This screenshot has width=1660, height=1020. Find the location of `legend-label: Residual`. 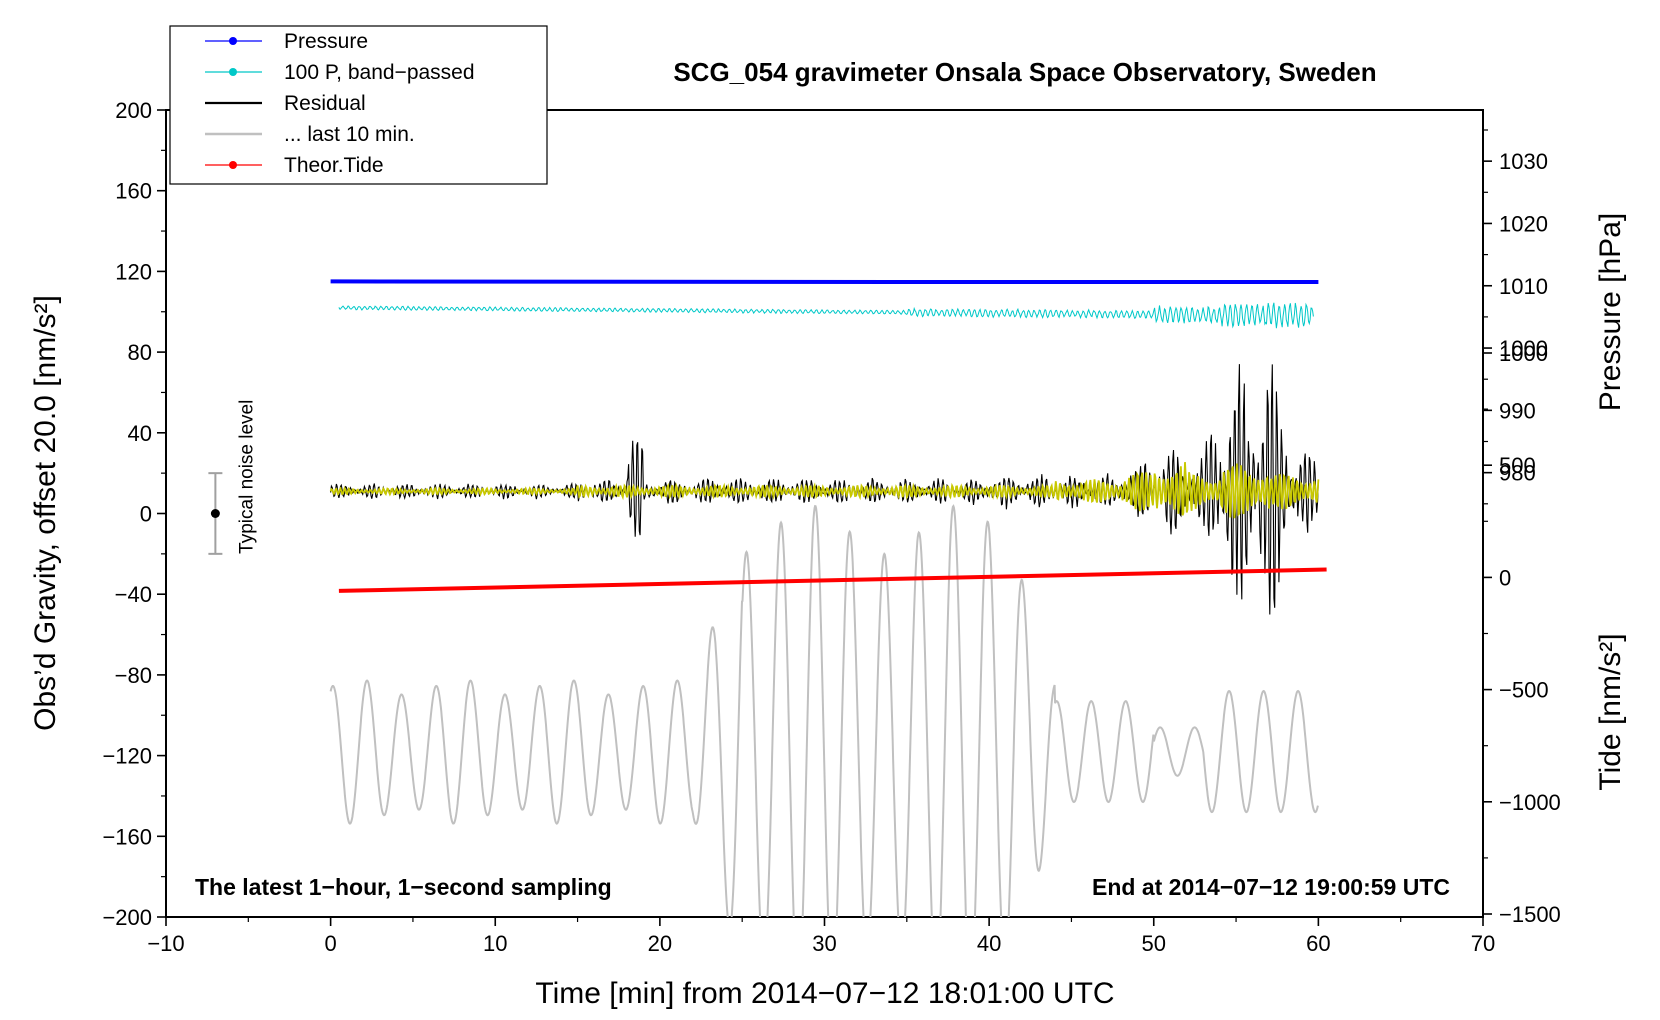

legend-label: Residual is located at coordinates (325, 103).